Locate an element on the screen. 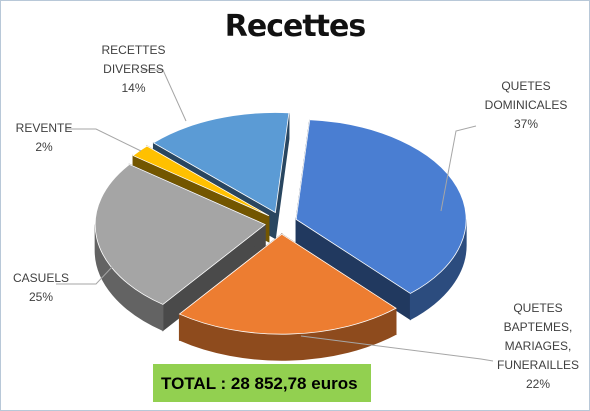  data-label: CASUELS 25% is located at coordinates (41, 288).